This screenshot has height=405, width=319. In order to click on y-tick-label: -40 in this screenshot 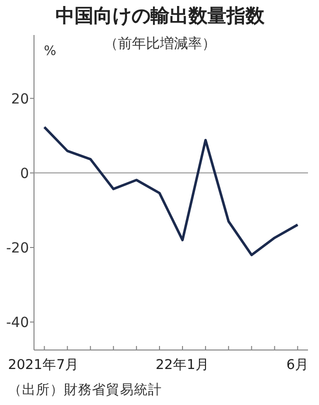, I will do `click(17, 323)`.